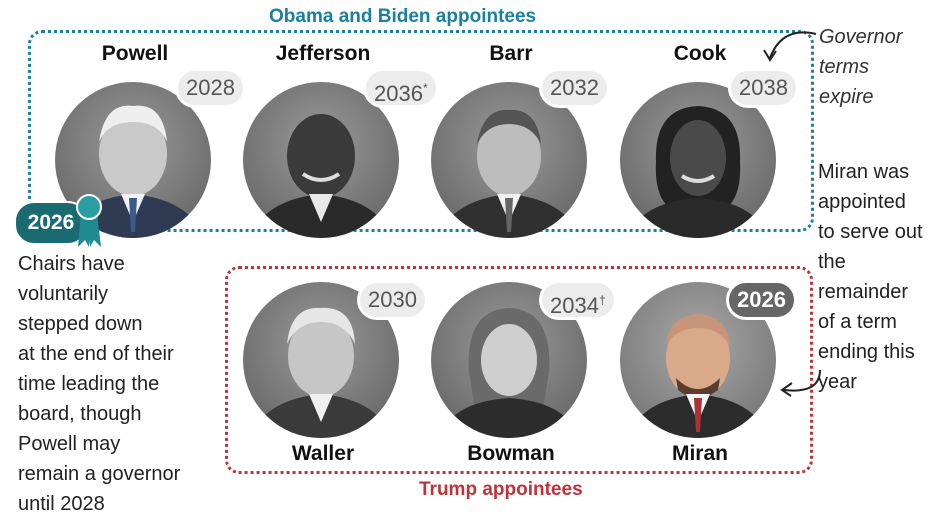 This screenshot has height=519, width=936. I want to click on term-badge: 2034†, so click(578, 300).